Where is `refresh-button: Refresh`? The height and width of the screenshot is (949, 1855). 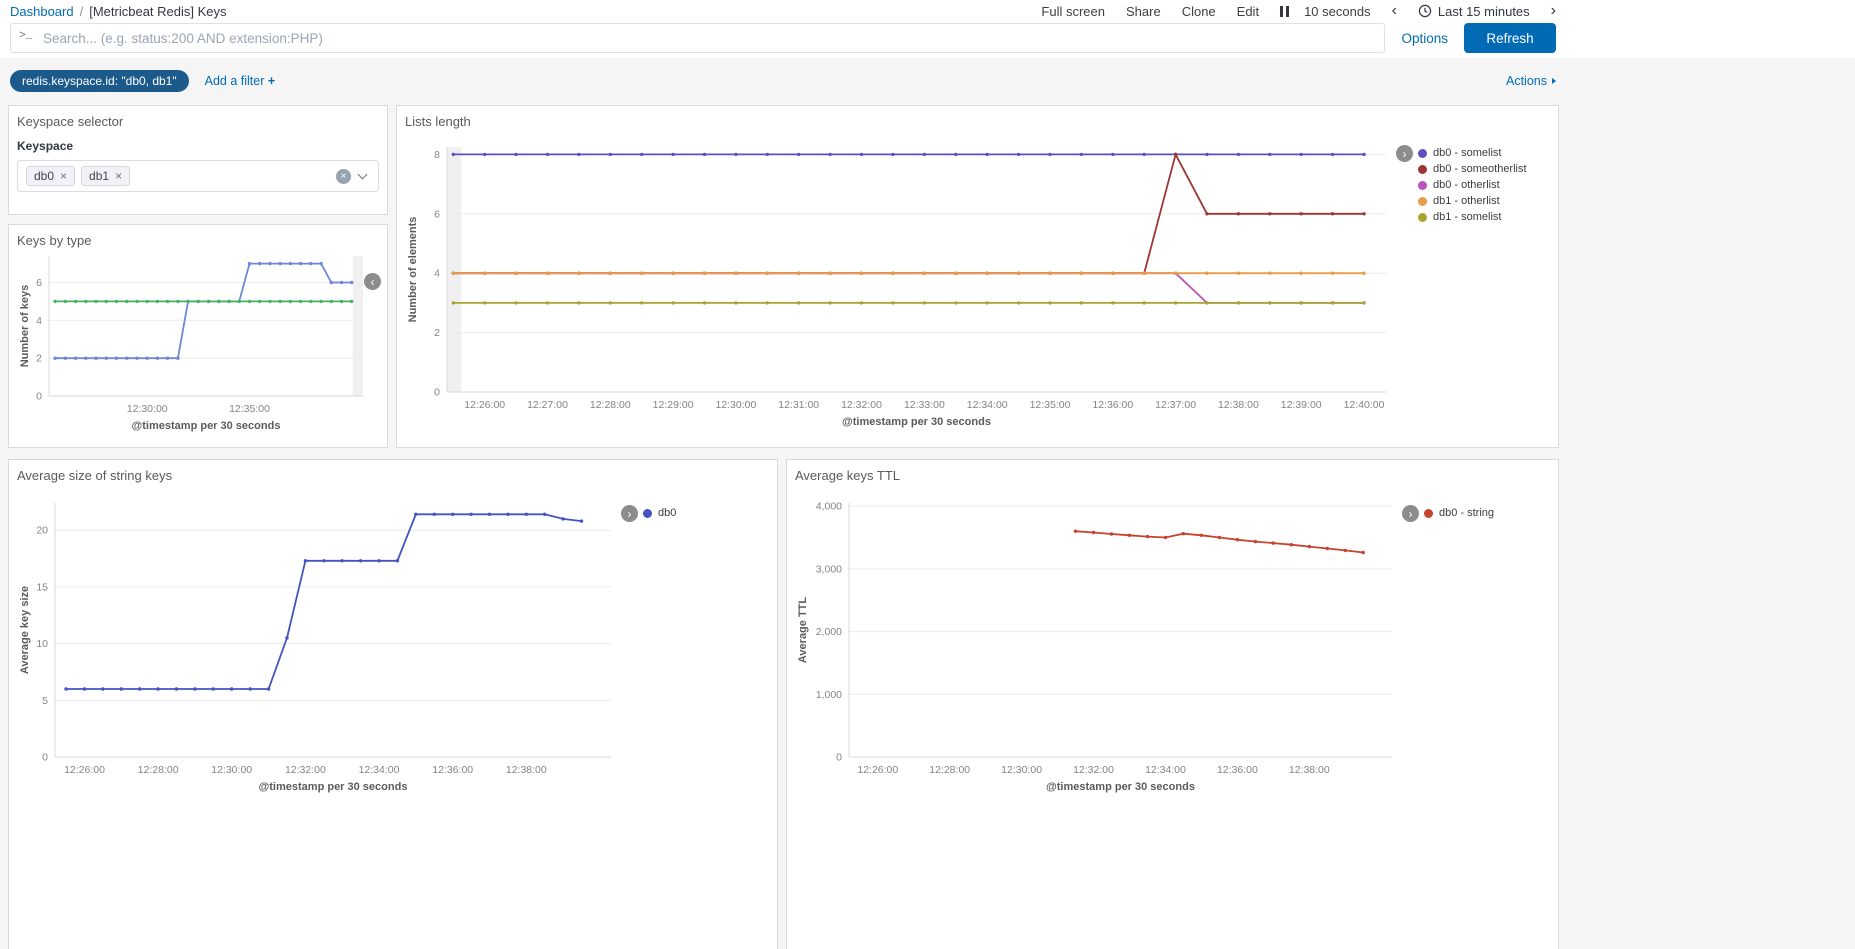 refresh-button: Refresh is located at coordinates (1510, 38).